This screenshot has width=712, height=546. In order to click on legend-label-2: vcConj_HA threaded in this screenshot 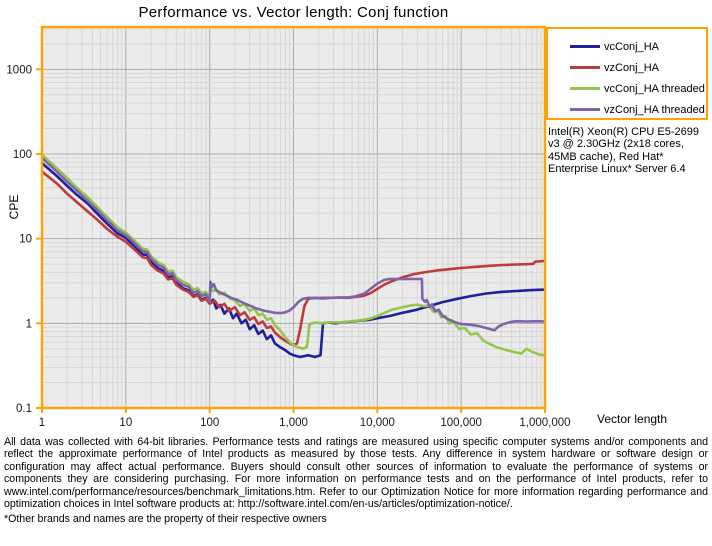, I will do `click(654, 88)`.